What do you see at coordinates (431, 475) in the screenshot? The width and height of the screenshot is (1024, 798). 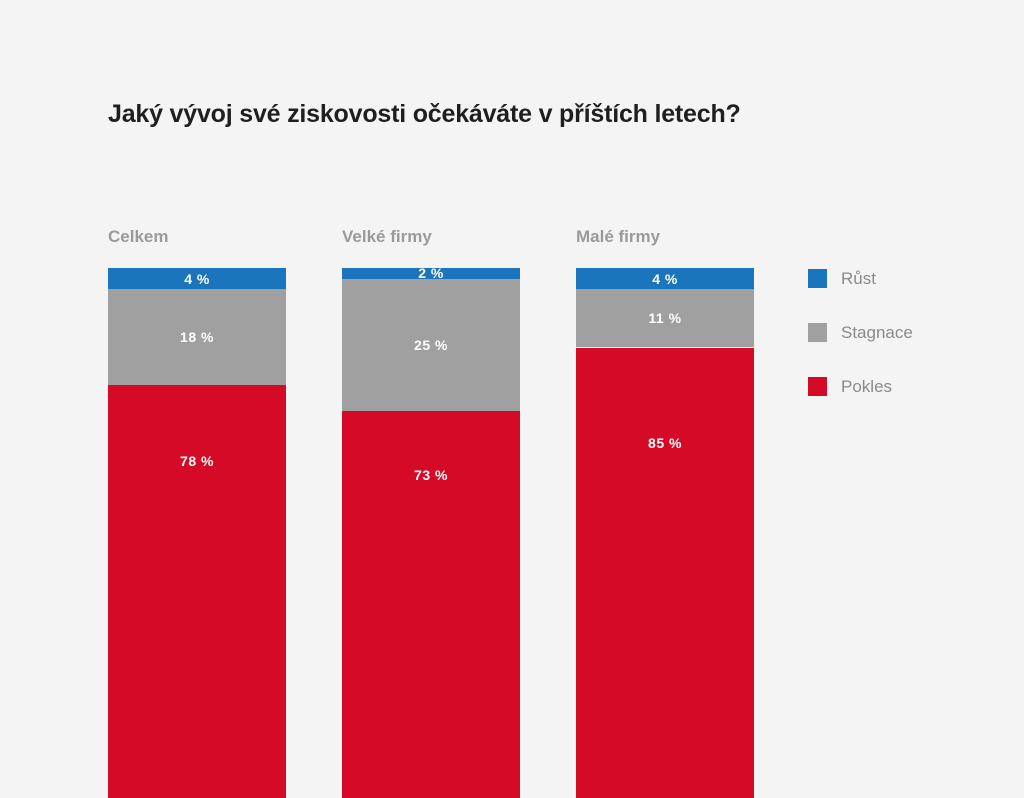 I see `data-label: 73 %` at bounding box center [431, 475].